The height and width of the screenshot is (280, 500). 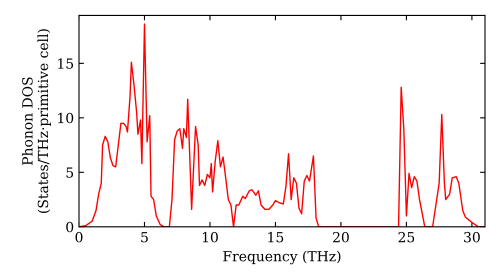 I want to click on x-tick-label: 20, so click(x=341, y=237).